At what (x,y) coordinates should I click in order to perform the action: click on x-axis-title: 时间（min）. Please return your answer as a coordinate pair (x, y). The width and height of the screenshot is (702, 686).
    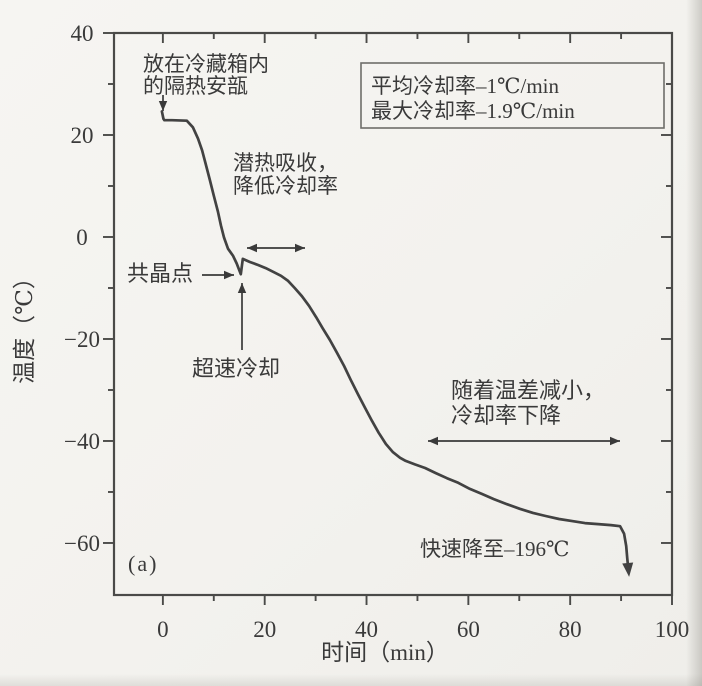
    Looking at the image, I should click on (385, 652).